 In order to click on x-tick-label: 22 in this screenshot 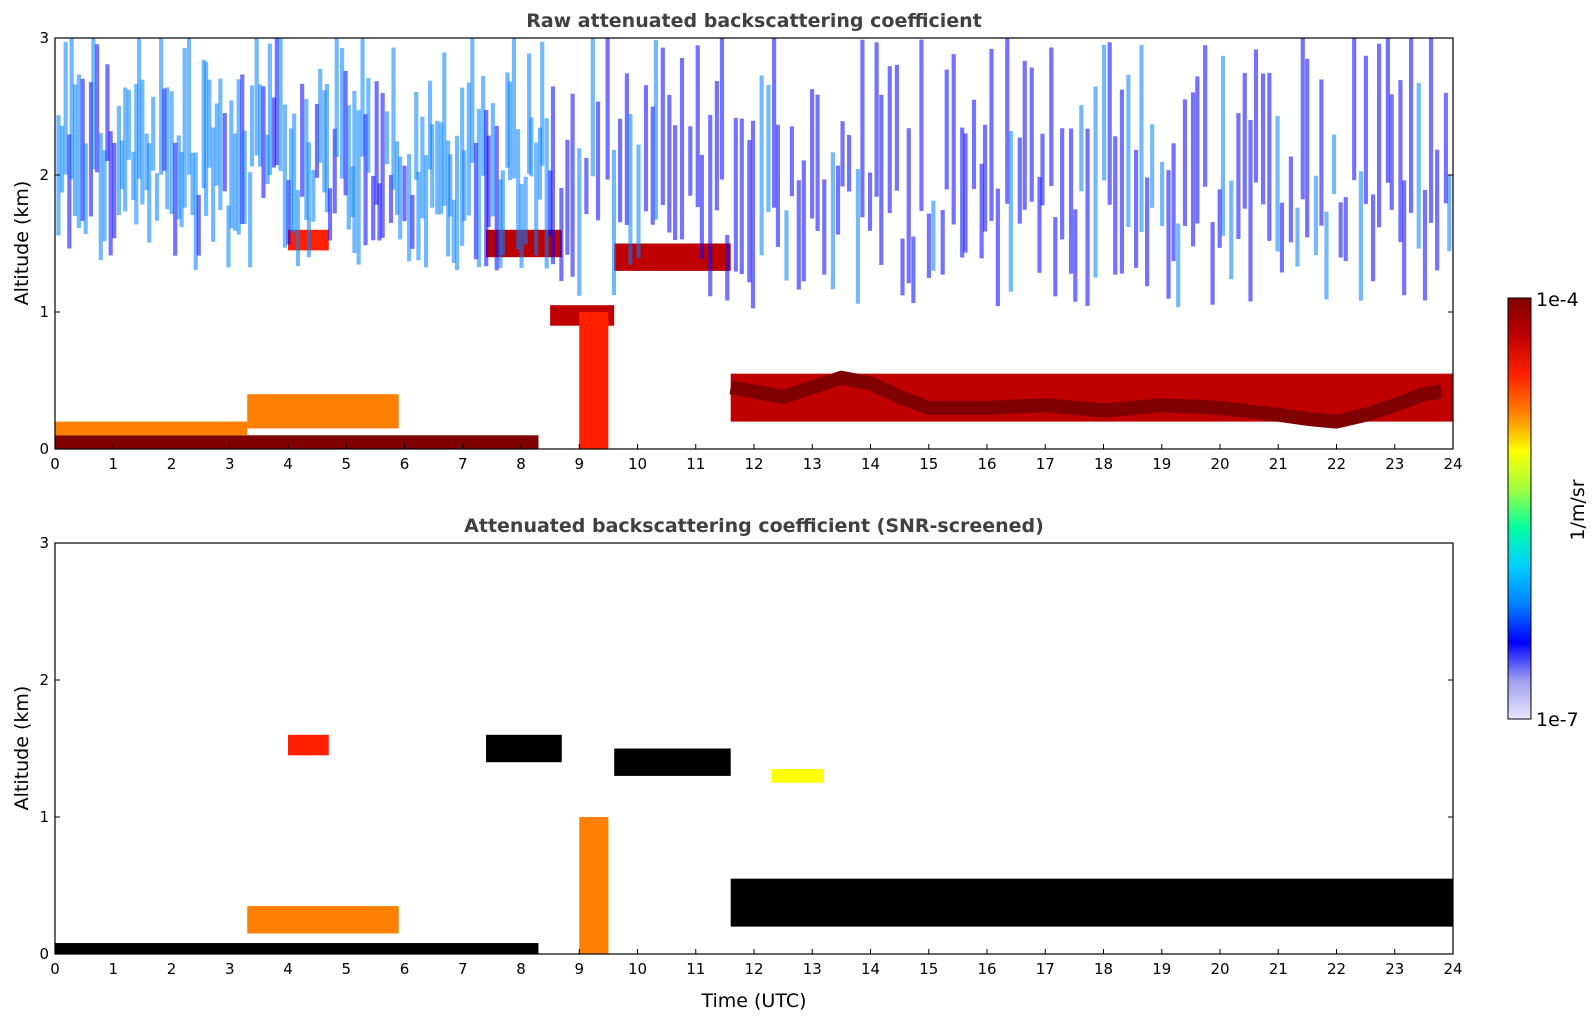, I will do `click(1336, 969)`.